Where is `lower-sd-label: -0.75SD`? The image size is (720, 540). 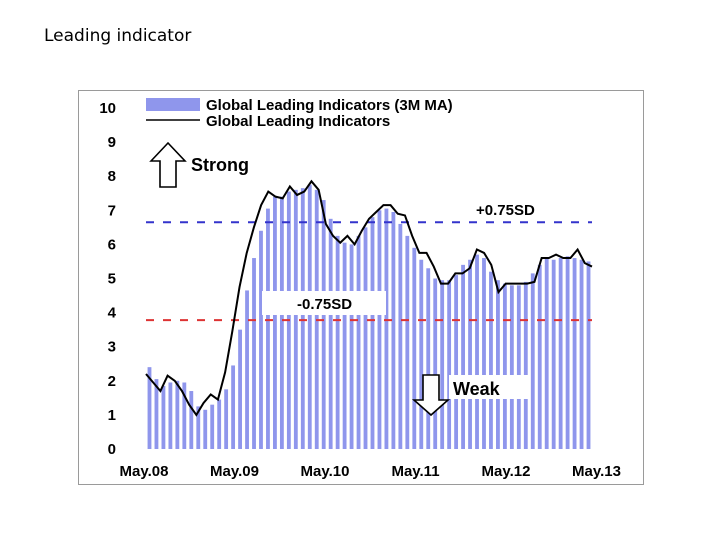 lower-sd-label: -0.75SD is located at coordinates (324, 304).